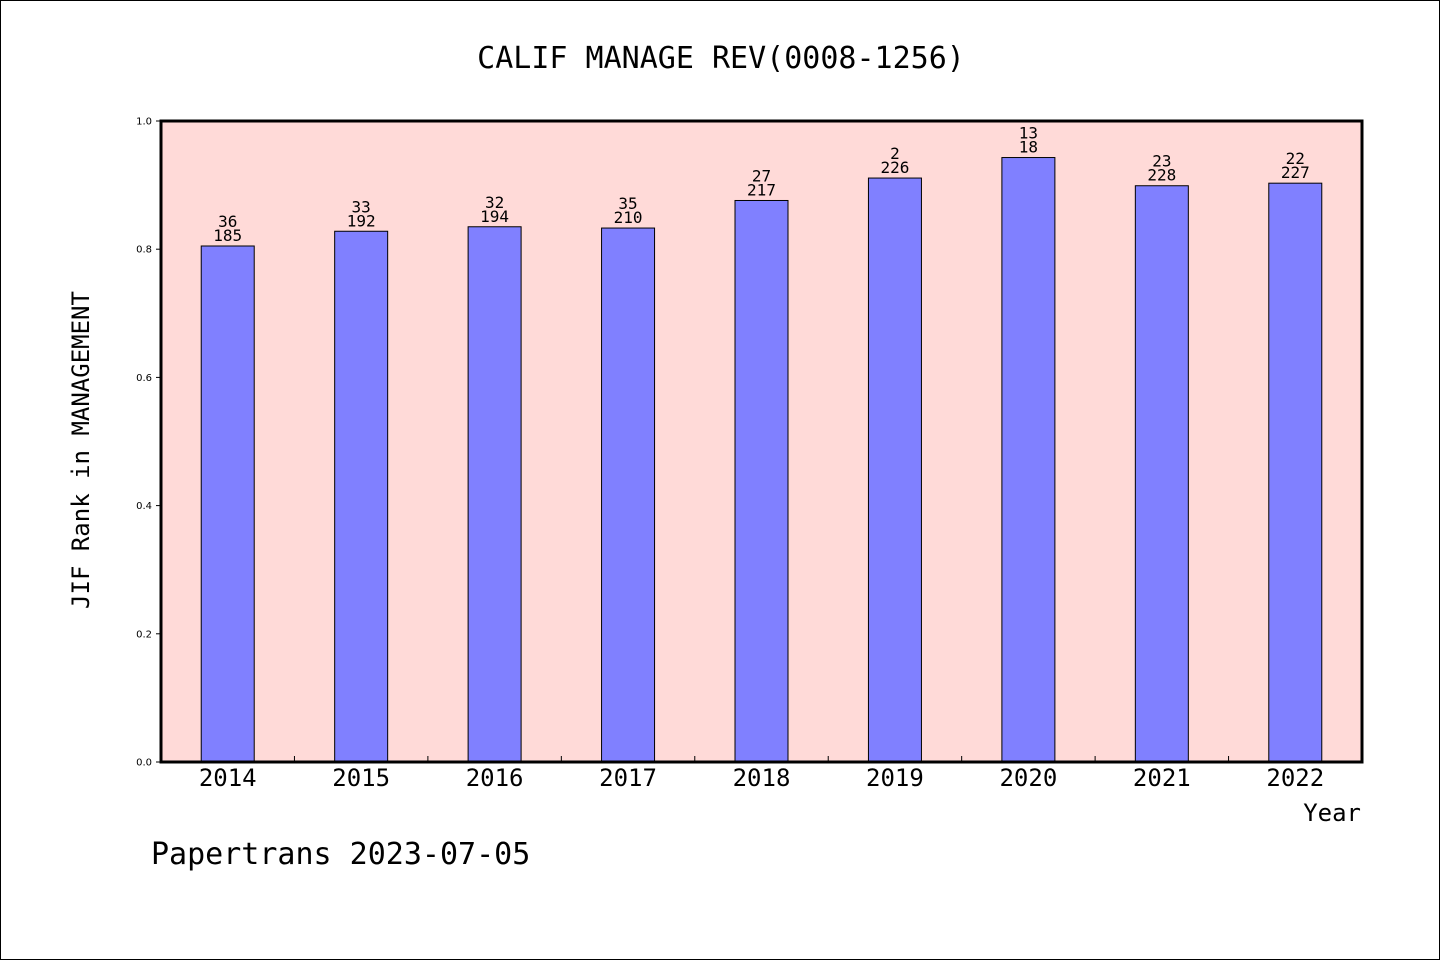 This screenshot has width=1440, height=961. Describe the element at coordinates (495, 778) in the screenshot. I see `x-tick-label: 2016` at that location.